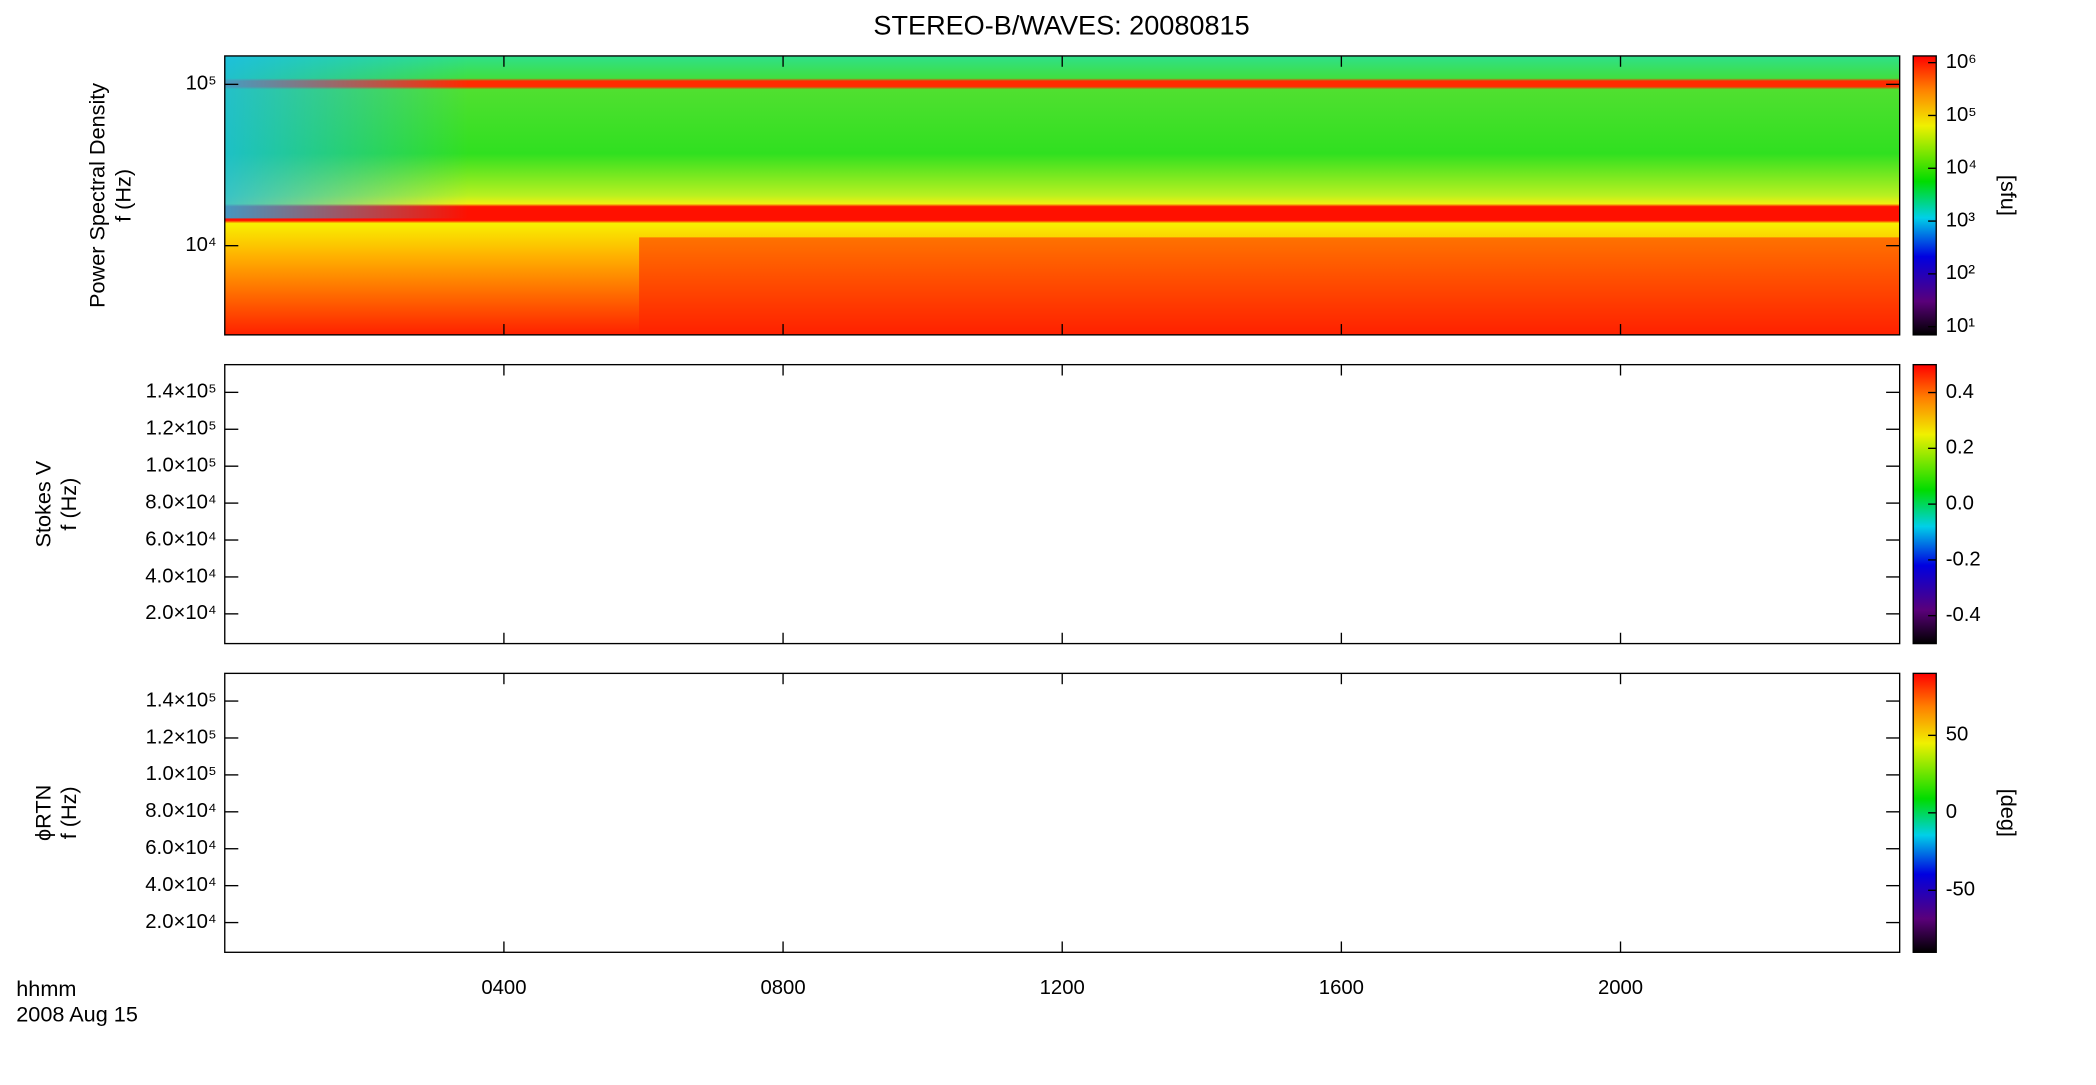 This screenshot has width=2096, height=1085. What do you see at coordinates (1961, 326) in the screenshot?
I see `colorbar-tick-label: 10¹` at bounding box center [1961, 326].